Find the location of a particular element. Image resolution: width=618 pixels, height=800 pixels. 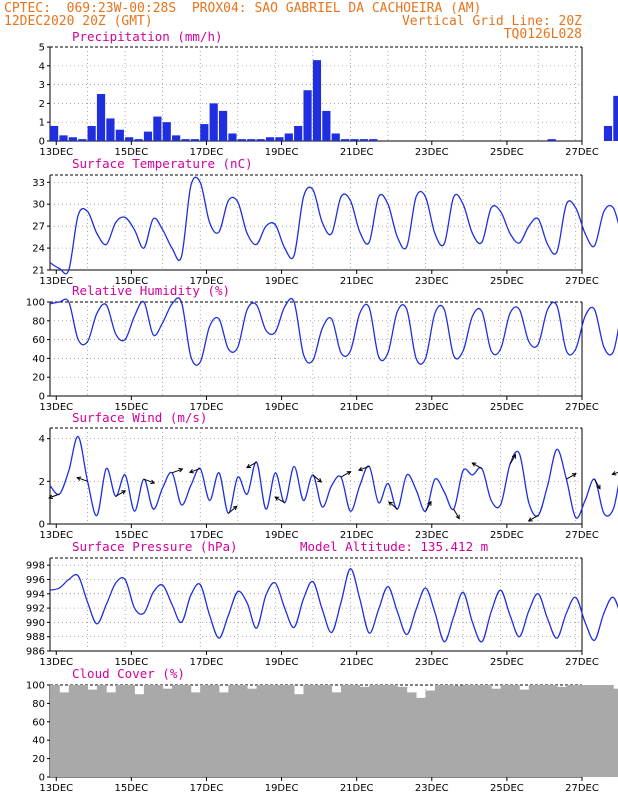

y-tick-label: 33 is located at coordinates (38, 183).